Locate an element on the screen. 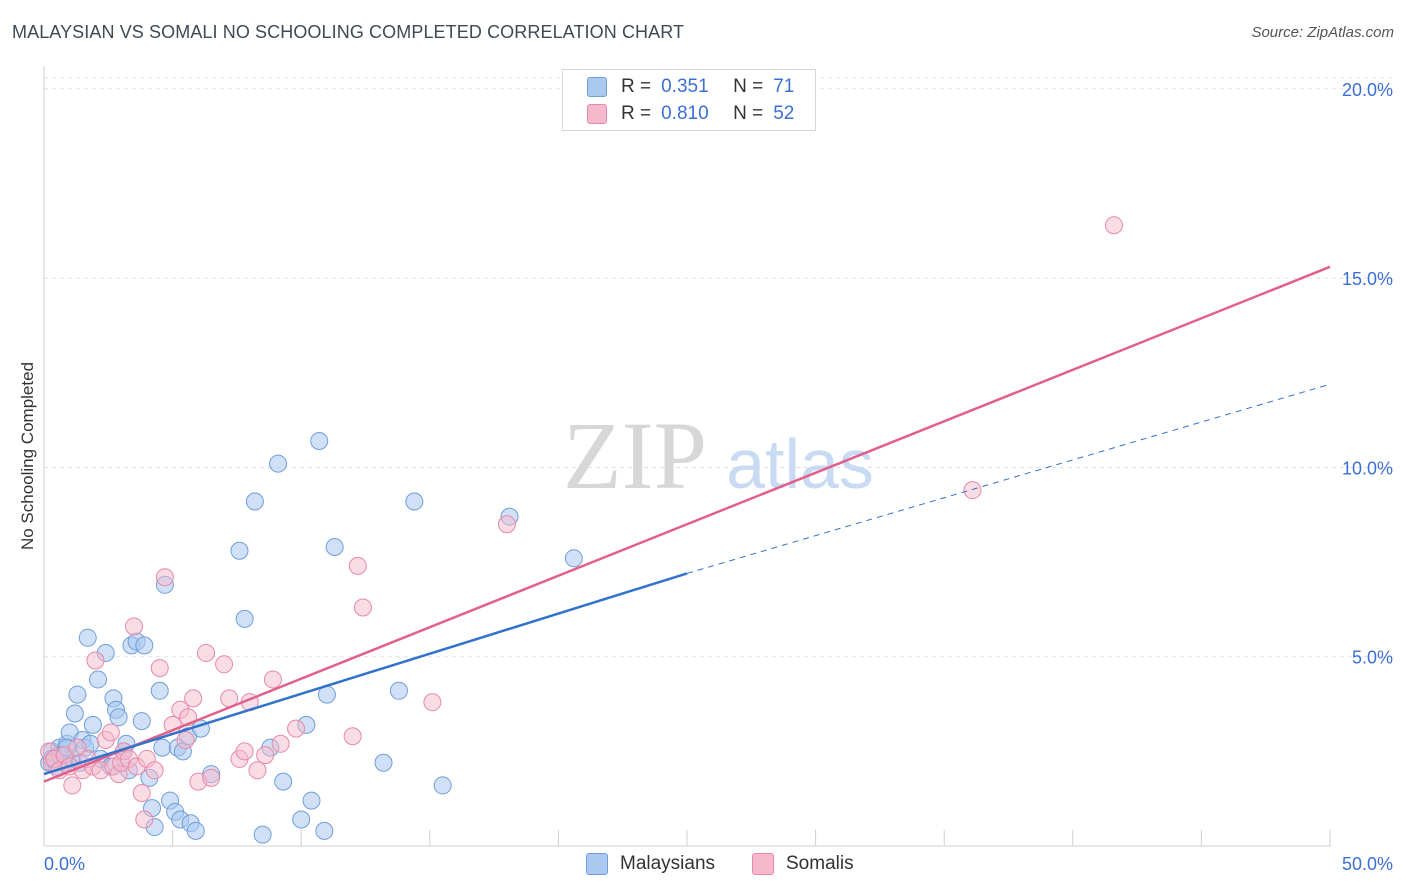 Image resolution: width=1406 pixels, height=892 pixels. bottom-legend-somalis: Somalis is located at coordinates (803, 864).